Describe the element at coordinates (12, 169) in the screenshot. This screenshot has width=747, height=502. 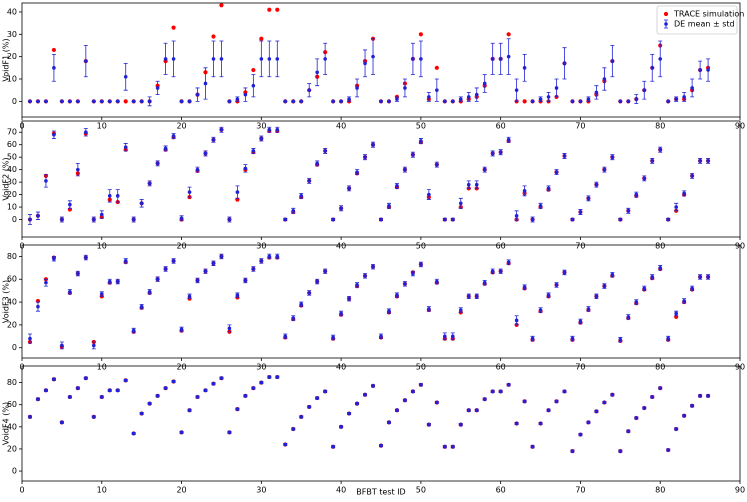
I see `y-tick-label: 40` at that location.